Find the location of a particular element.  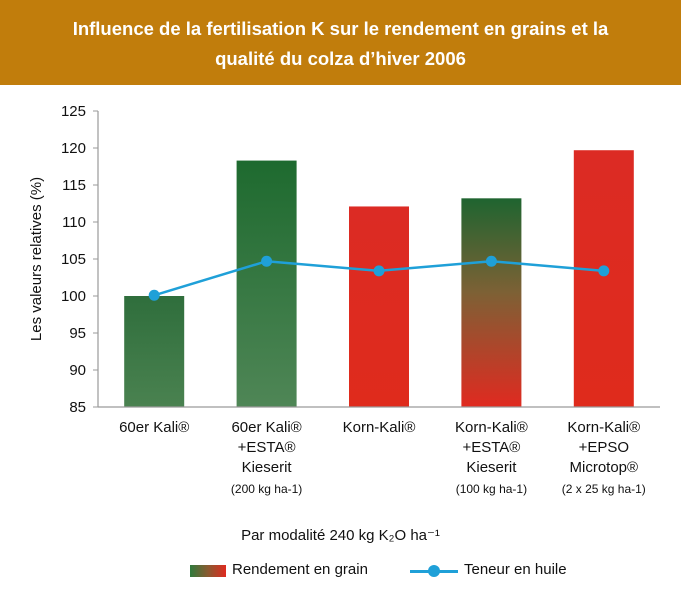

x-tick-label-1-line-1: 60er Kali® is located at coordinates (154, 427).